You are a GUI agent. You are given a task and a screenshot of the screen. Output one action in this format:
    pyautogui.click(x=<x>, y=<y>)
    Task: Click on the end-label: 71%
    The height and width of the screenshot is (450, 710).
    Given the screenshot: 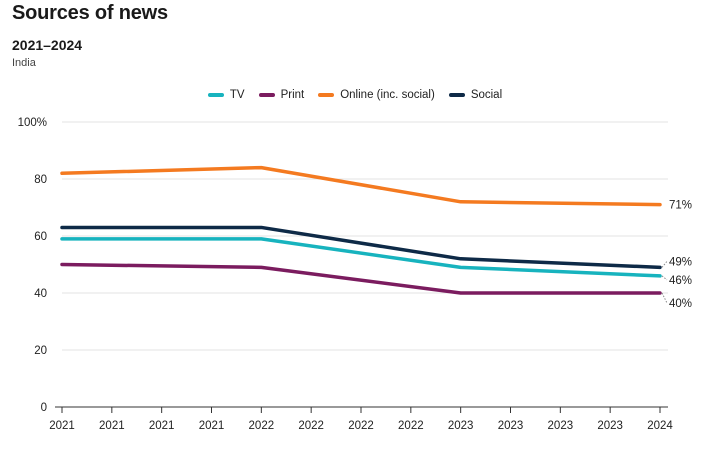 What is the action you would take?
    pyautogui.click(x=680, y=206)
    